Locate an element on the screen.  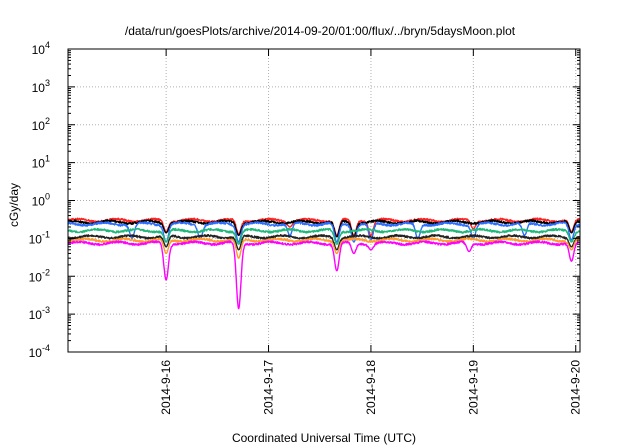
y-tick-exponent: -2 is located at coordinates (46, 272).